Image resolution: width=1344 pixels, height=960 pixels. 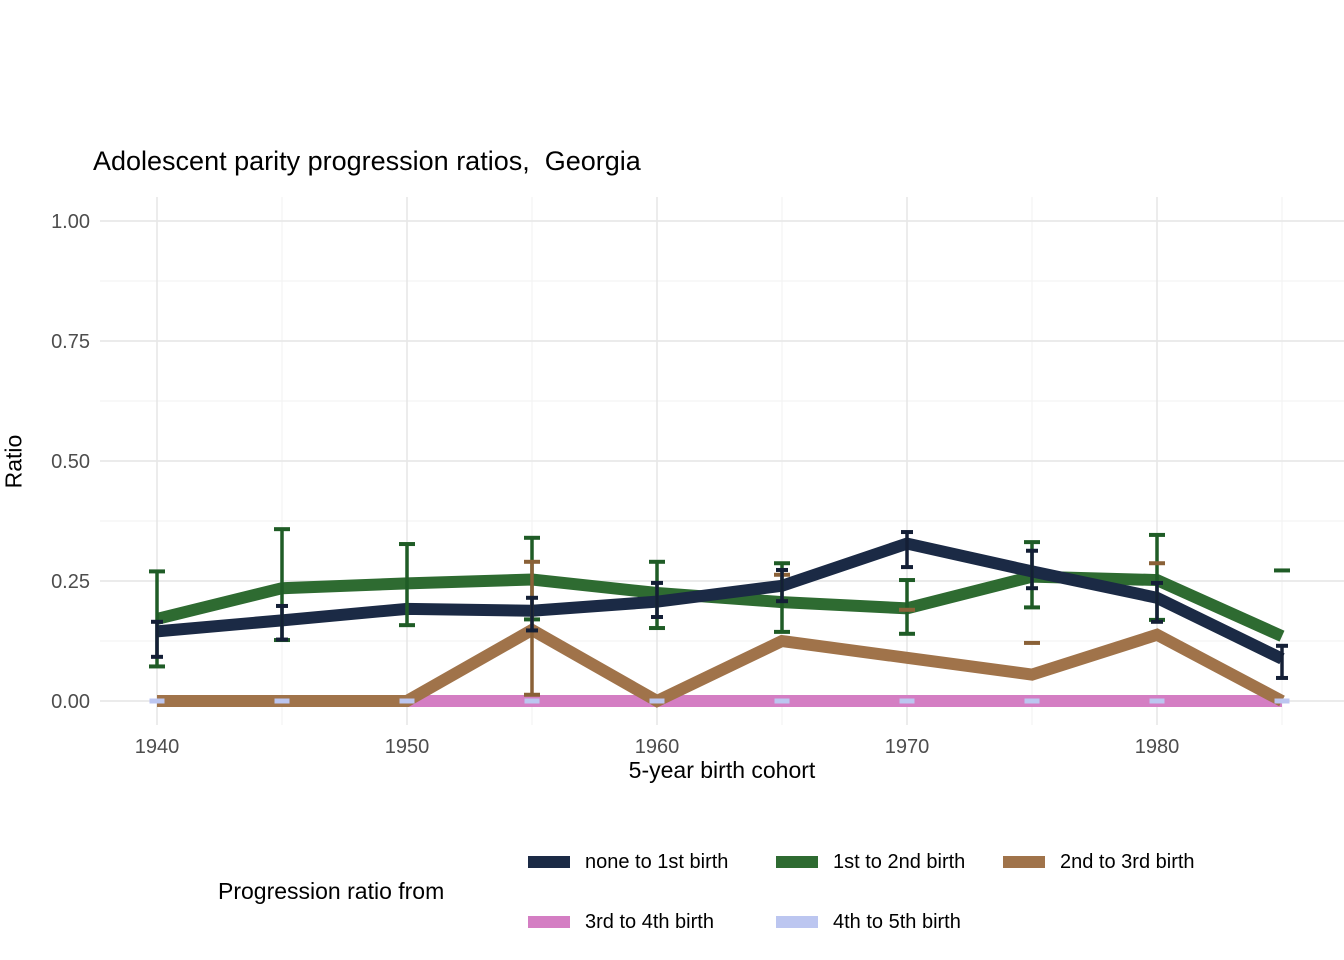 I want to click on series-errorbars-none-to-1st-birth, so click(x=719, y=605).